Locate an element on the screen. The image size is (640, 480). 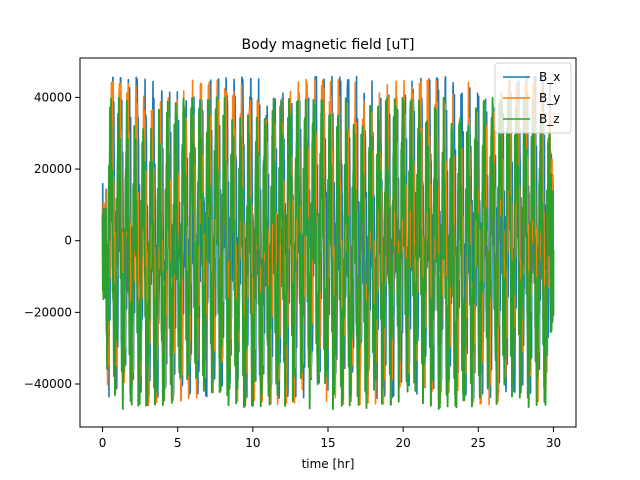
x-tick-label: 10 is located at coordinates (252, 443).